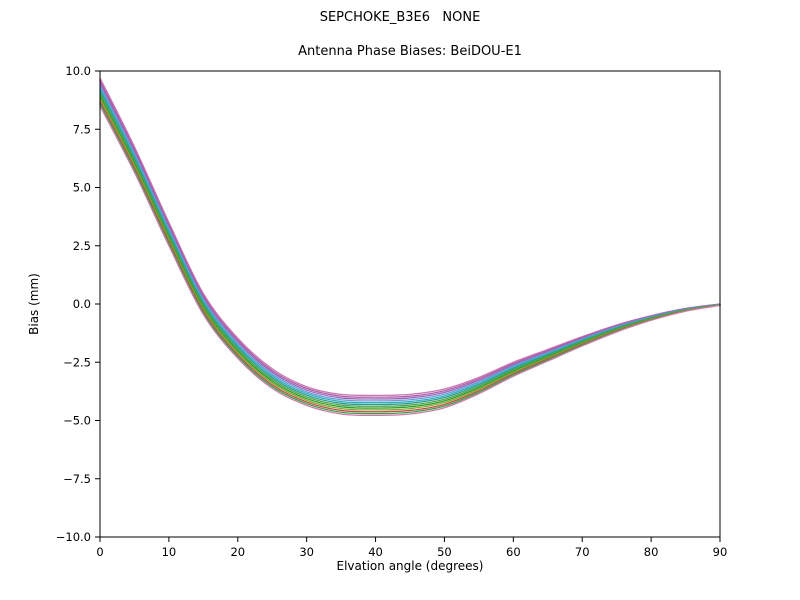  I want to click on x-tick-label: 10, so click(169, 552).